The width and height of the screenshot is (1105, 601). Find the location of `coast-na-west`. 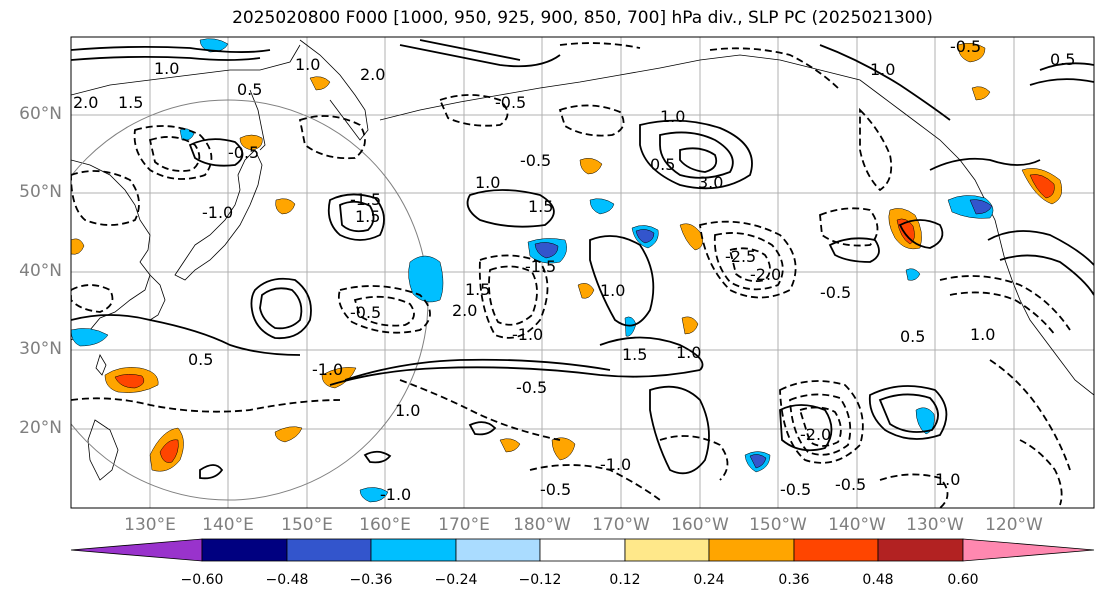

coast-na-west is located at coordinates (1039, 297).